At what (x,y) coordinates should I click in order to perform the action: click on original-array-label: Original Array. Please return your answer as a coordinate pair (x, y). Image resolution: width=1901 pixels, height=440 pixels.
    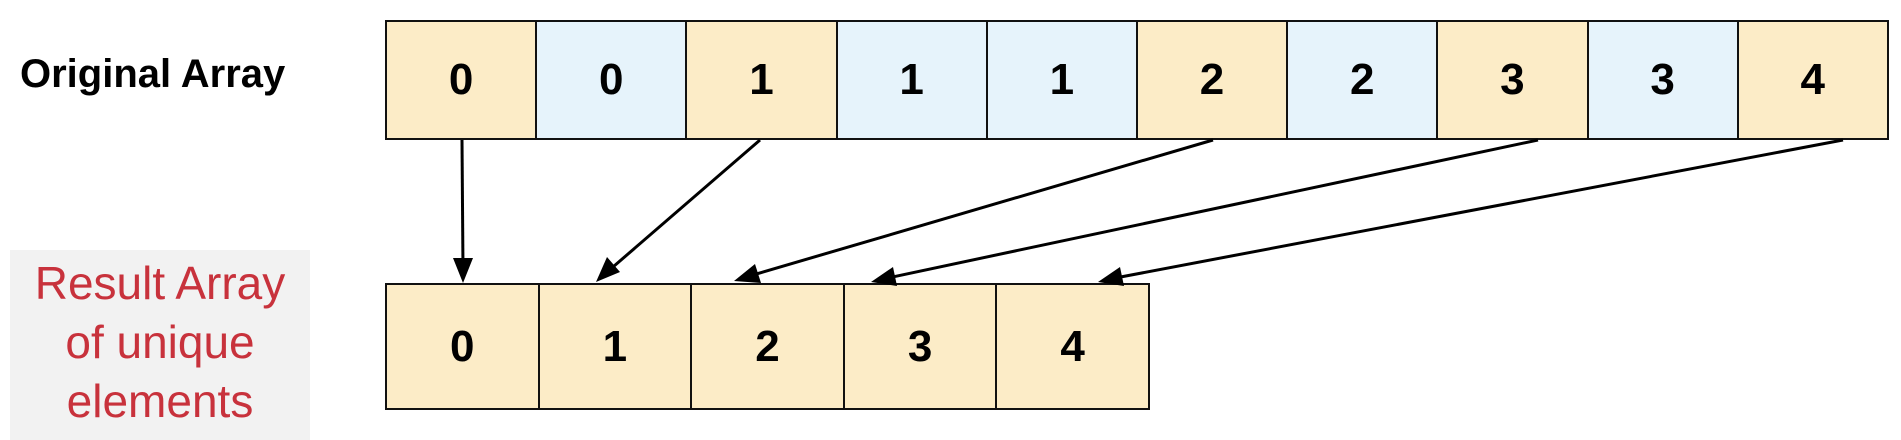
    Looking at the image, I should click on (153, 74).